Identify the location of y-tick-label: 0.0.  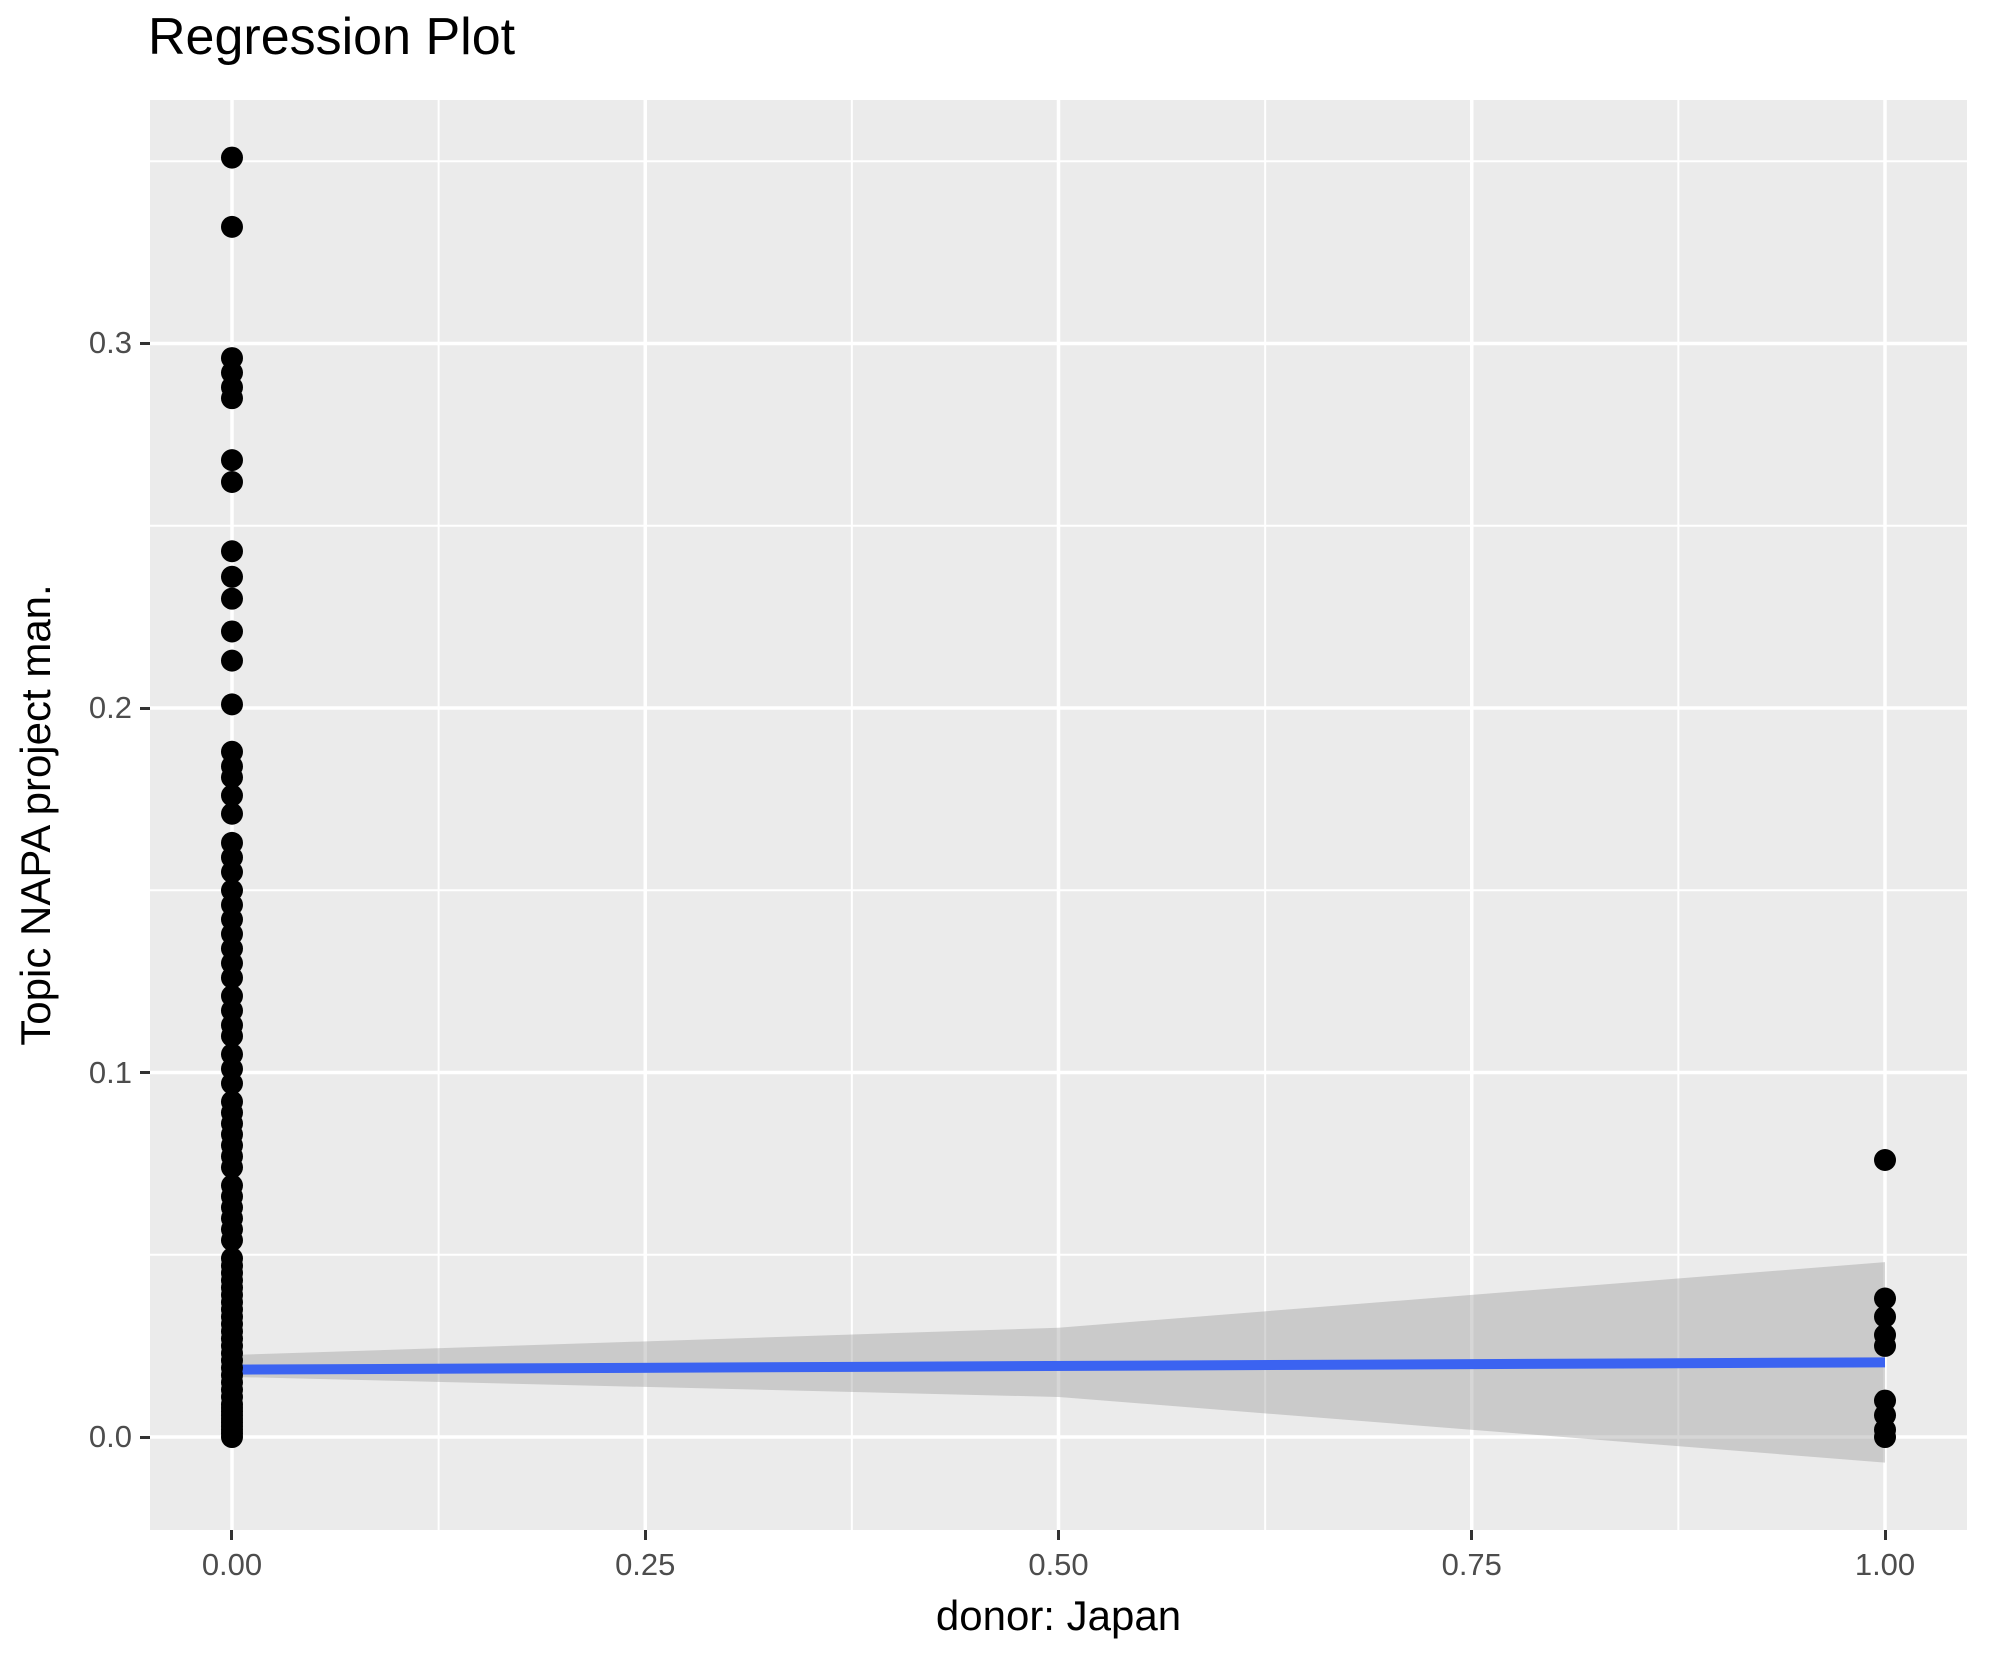
(110, 1437).